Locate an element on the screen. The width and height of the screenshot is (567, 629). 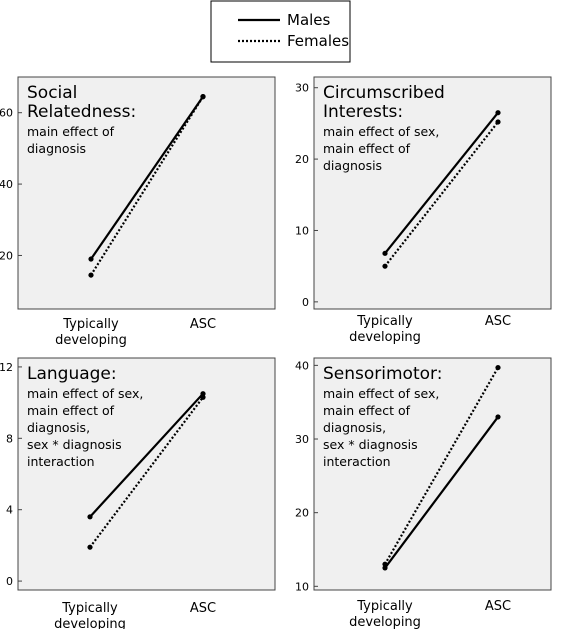
y-tick-label: 60 is located at coordinates (6, 113).